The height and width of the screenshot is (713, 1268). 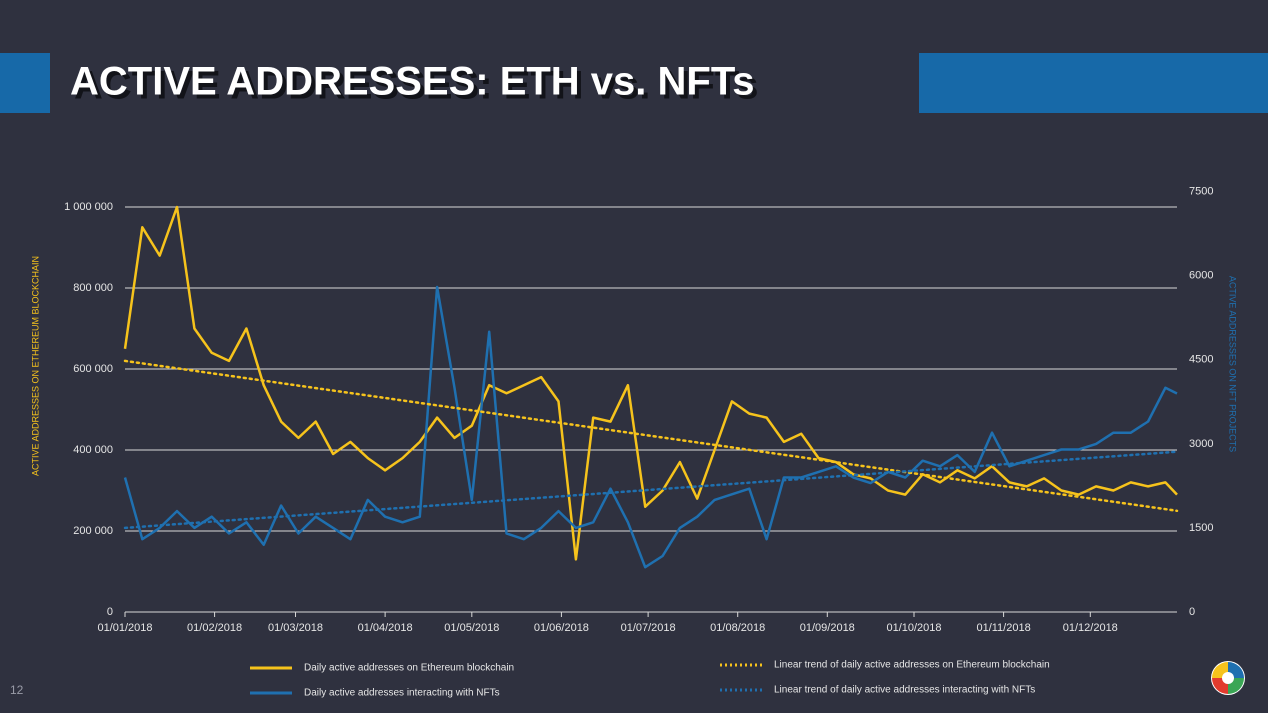 What do you see at coordinates (93, 531) in the screenshot?
I see `y-tick-label: 200 000` at bounding box center [93, 531].